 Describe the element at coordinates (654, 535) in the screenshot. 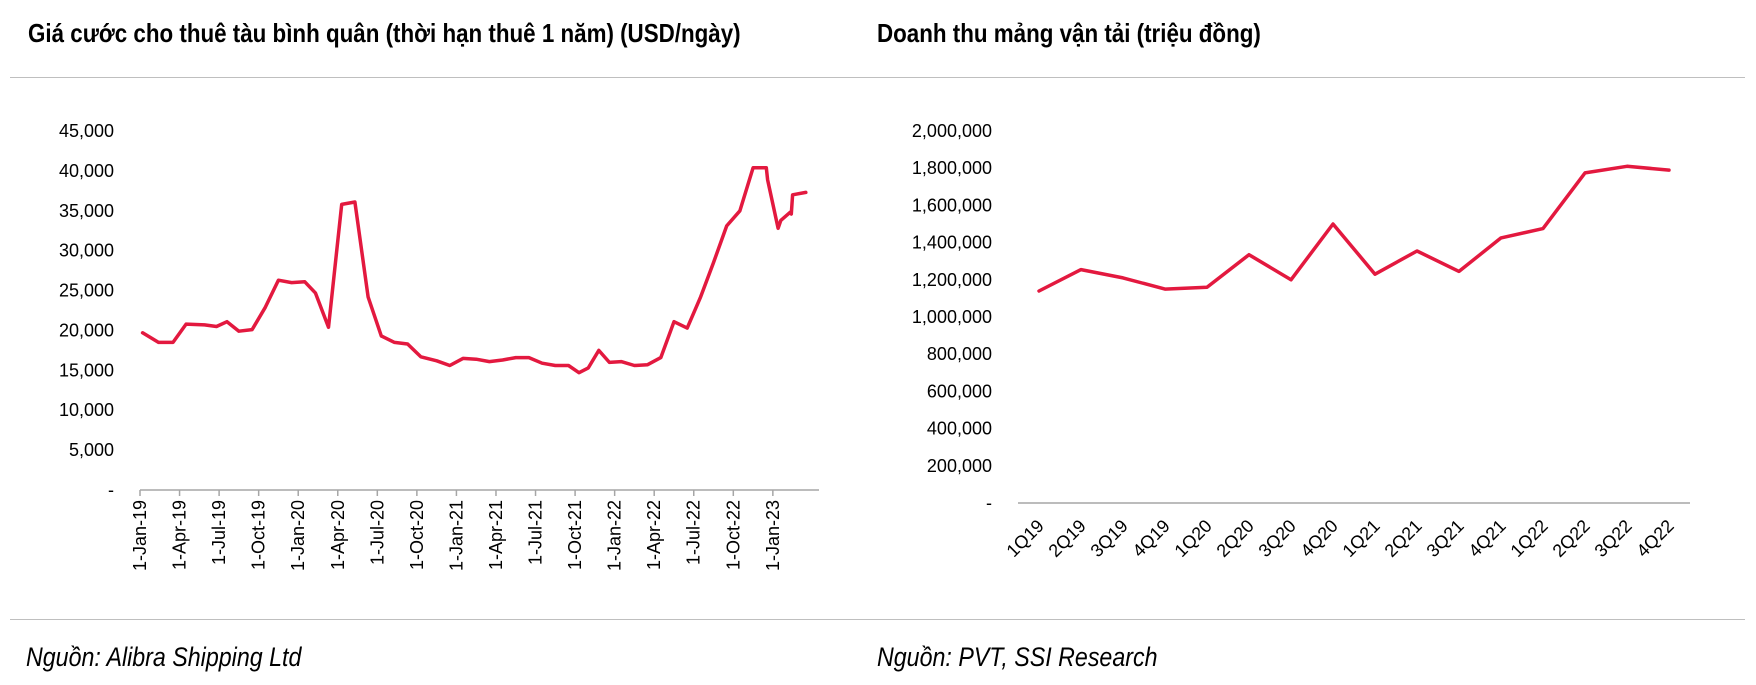

I see `left-x-tick-label: 1-Apr-22` at that location.